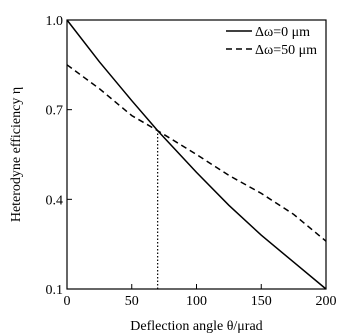  Describe the element at coordinates (282, 32) in the screenshot. I see `legend-label-0um: Δω=0 μm` at that location.